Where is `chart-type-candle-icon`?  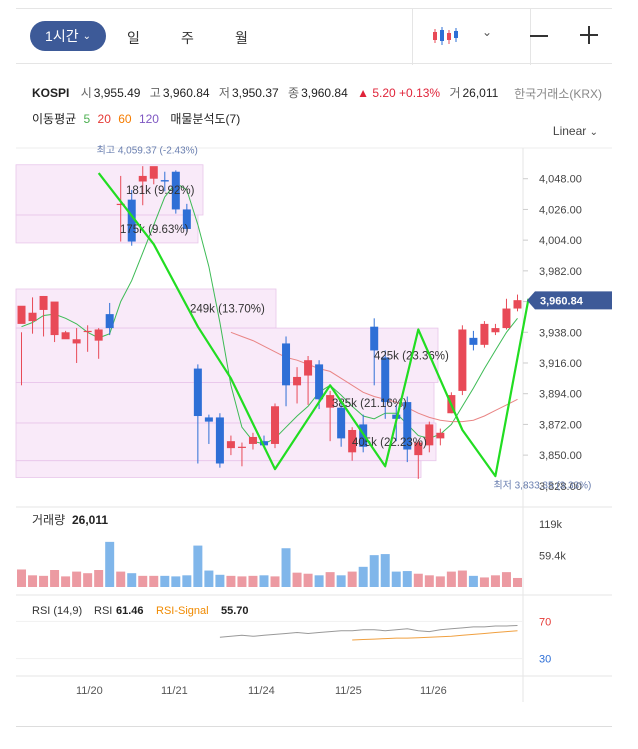
chart-type-candle-icon is located at coordinates (445, 36).